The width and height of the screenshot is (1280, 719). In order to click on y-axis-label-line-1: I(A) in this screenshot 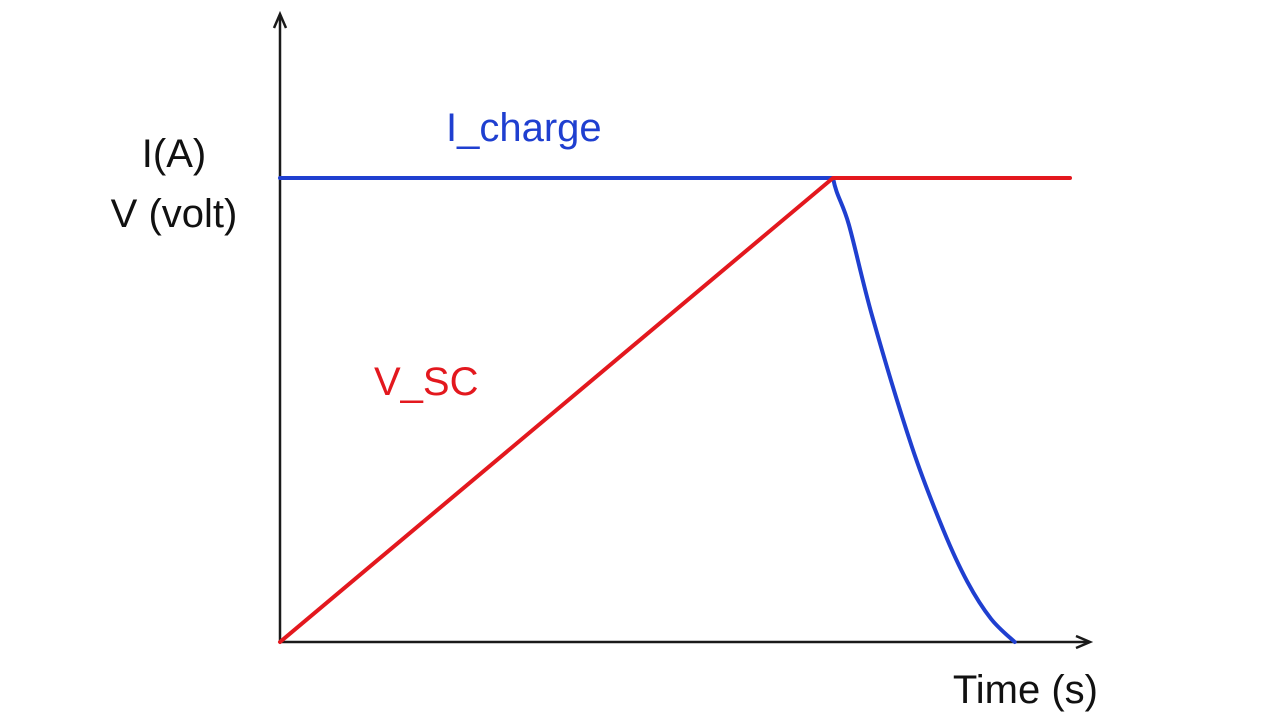, I will do `click(174, 154)`.